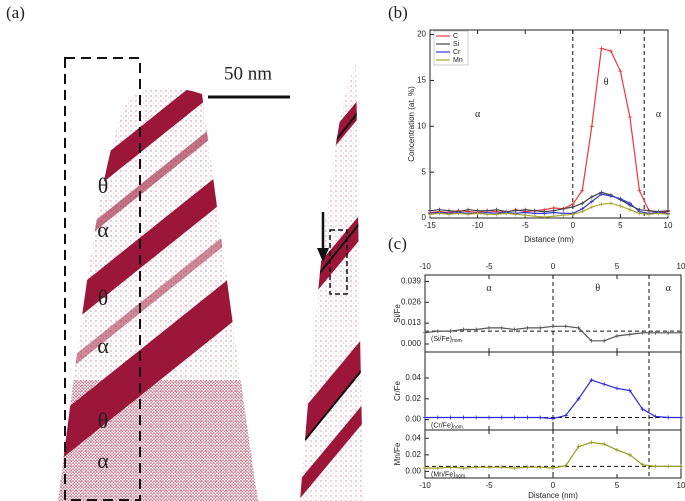 The width and height of the screenshot is (685, 501). Describe the element at coordinates (397, 243) in the screenshot. I see `panel-label: (c)` at that location.